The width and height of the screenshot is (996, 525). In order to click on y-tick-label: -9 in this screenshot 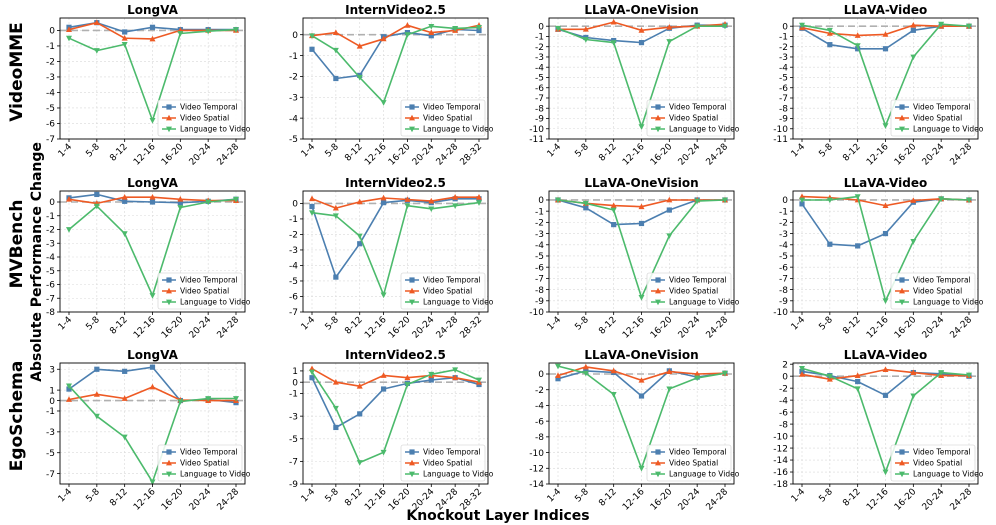, I will do `click(783, 302)`.